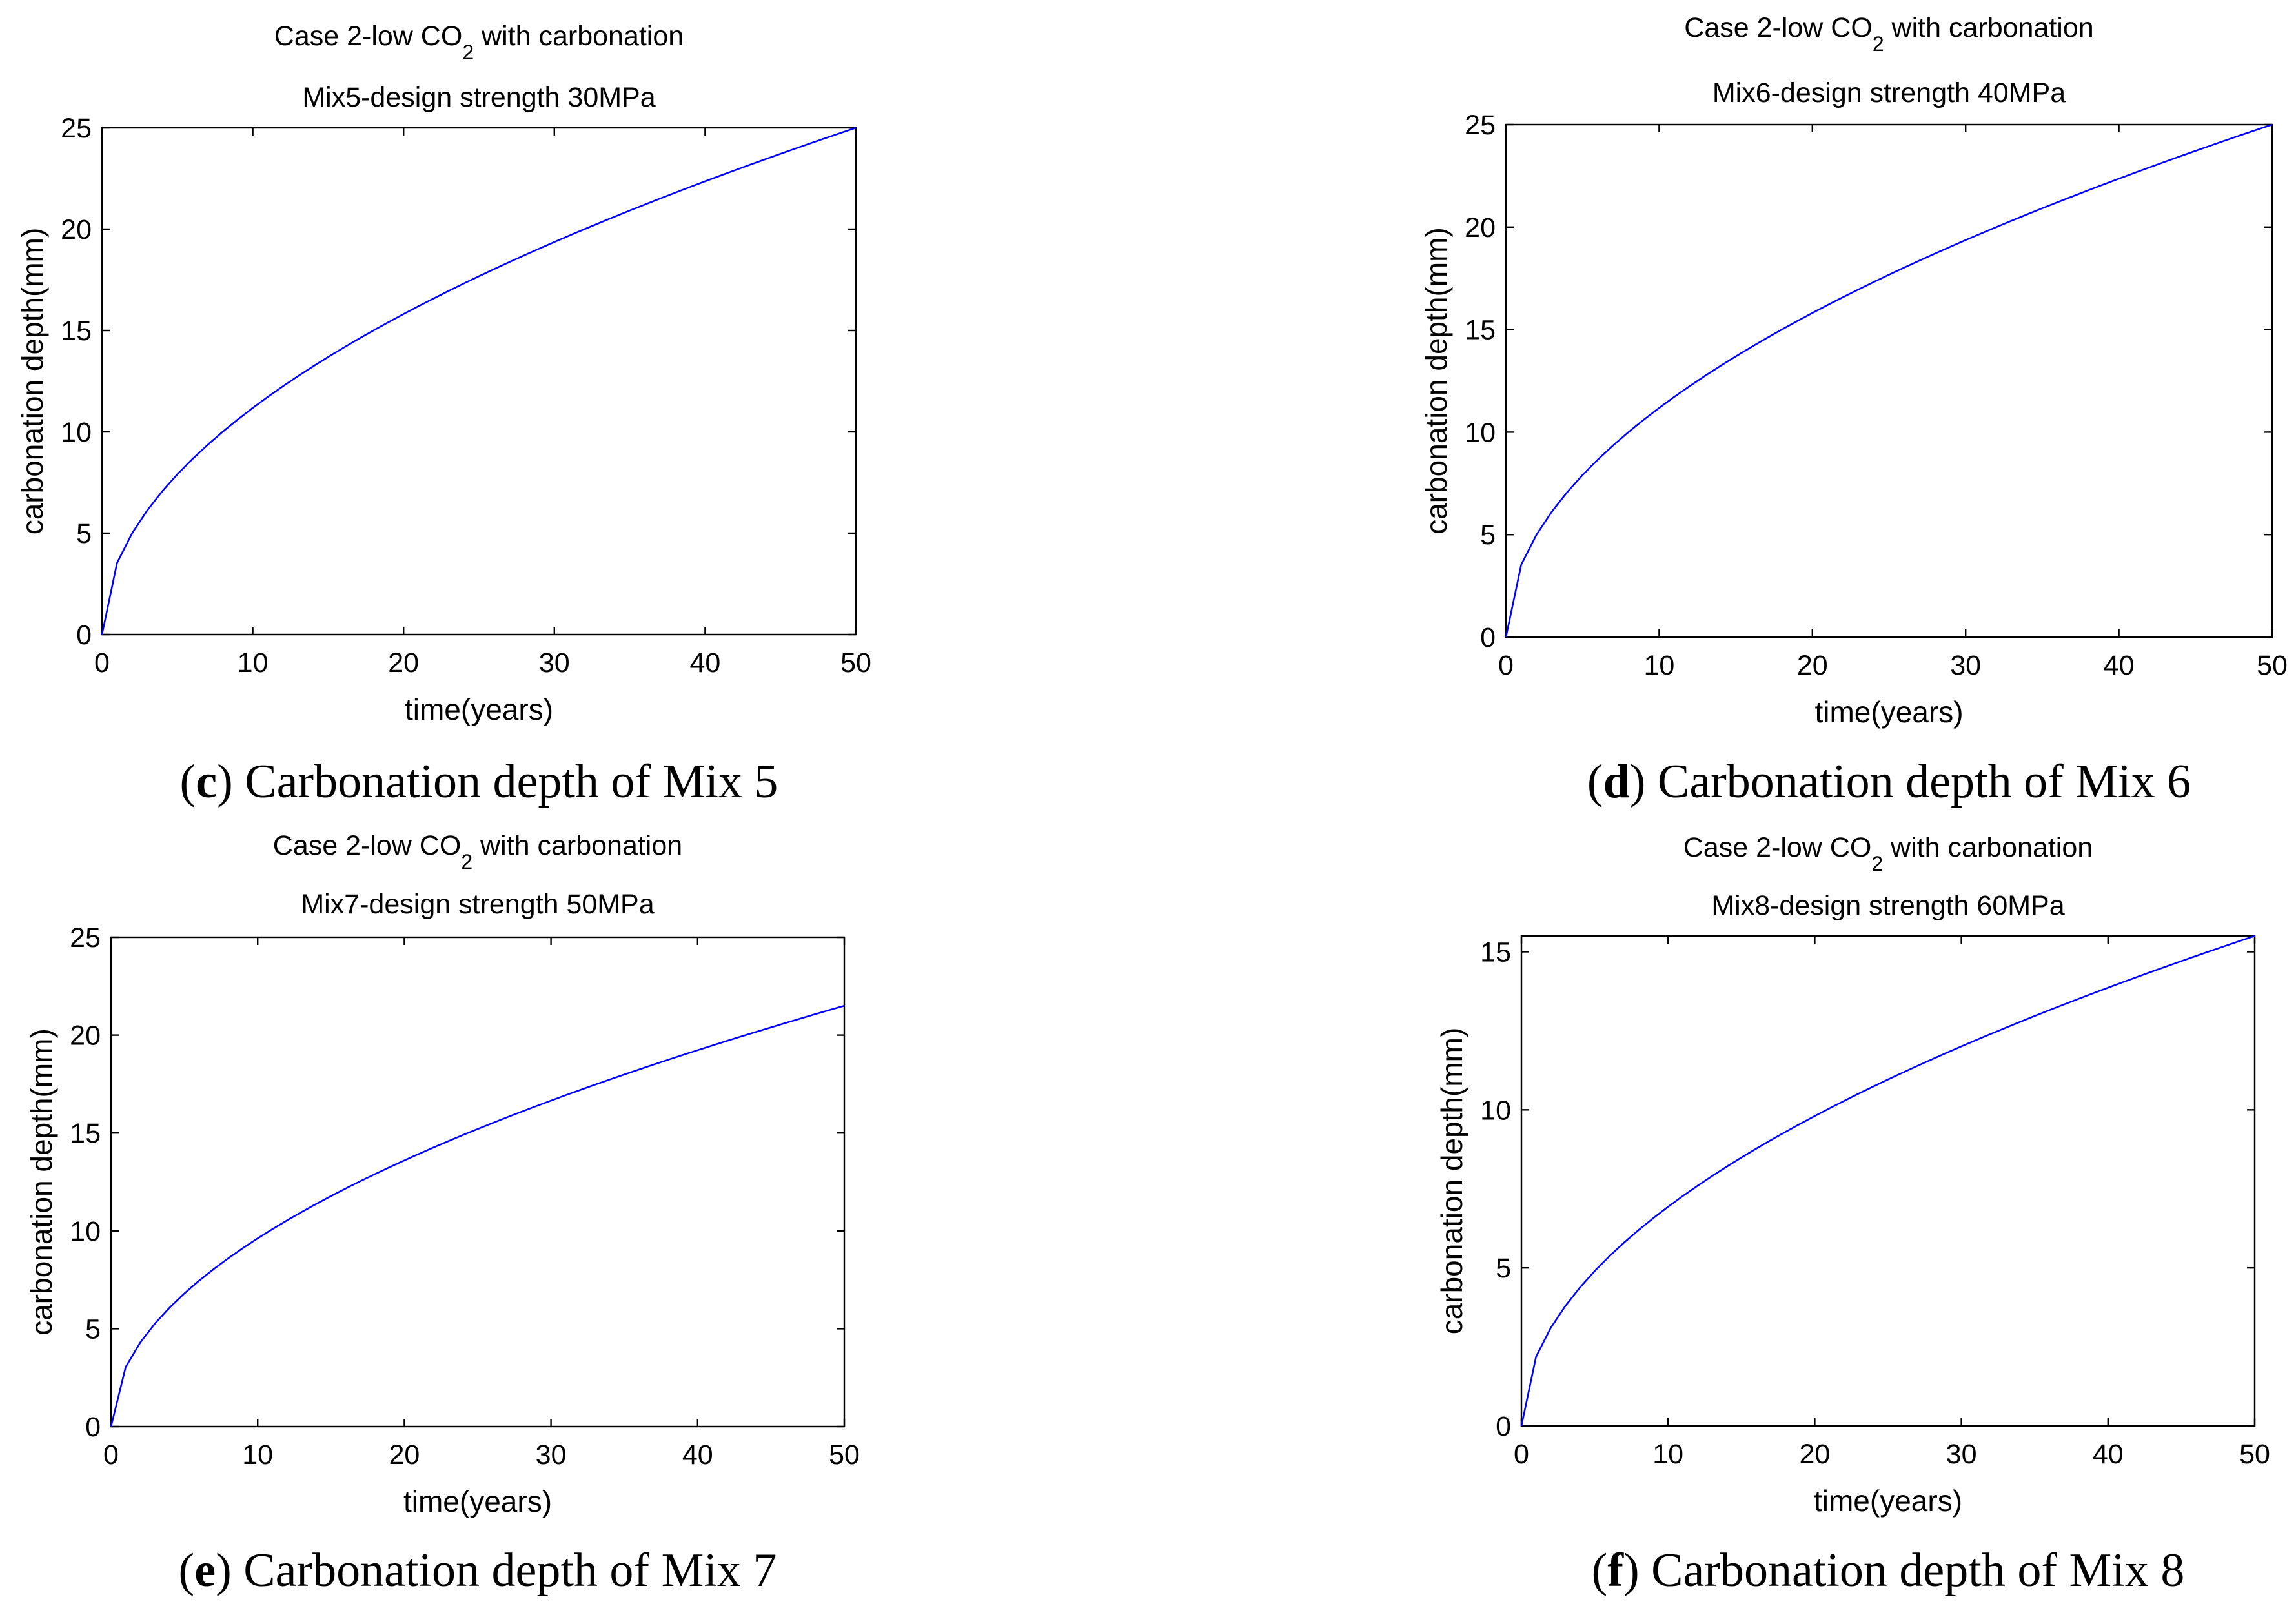 The width and height of the screenshot is (2296, 1606). I want to click on figure-caption: (d) Carbonation depth of Mix 6, so click(1889, 781).